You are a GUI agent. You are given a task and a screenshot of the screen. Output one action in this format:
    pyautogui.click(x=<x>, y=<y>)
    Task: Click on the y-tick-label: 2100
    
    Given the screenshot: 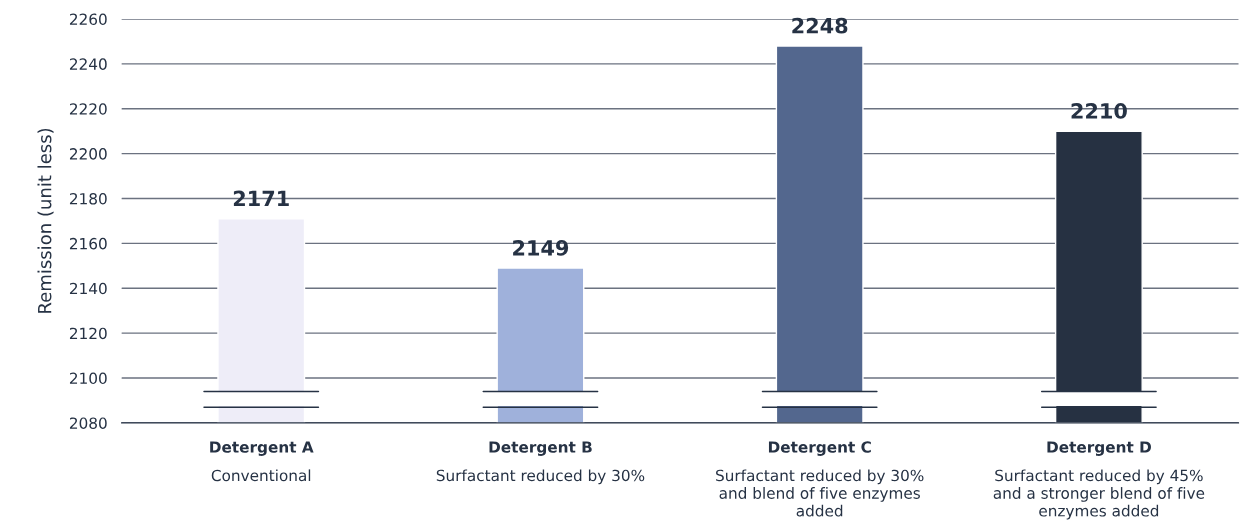 What is the action you would take?
    pyautogui.click(x=88, y=378)
    